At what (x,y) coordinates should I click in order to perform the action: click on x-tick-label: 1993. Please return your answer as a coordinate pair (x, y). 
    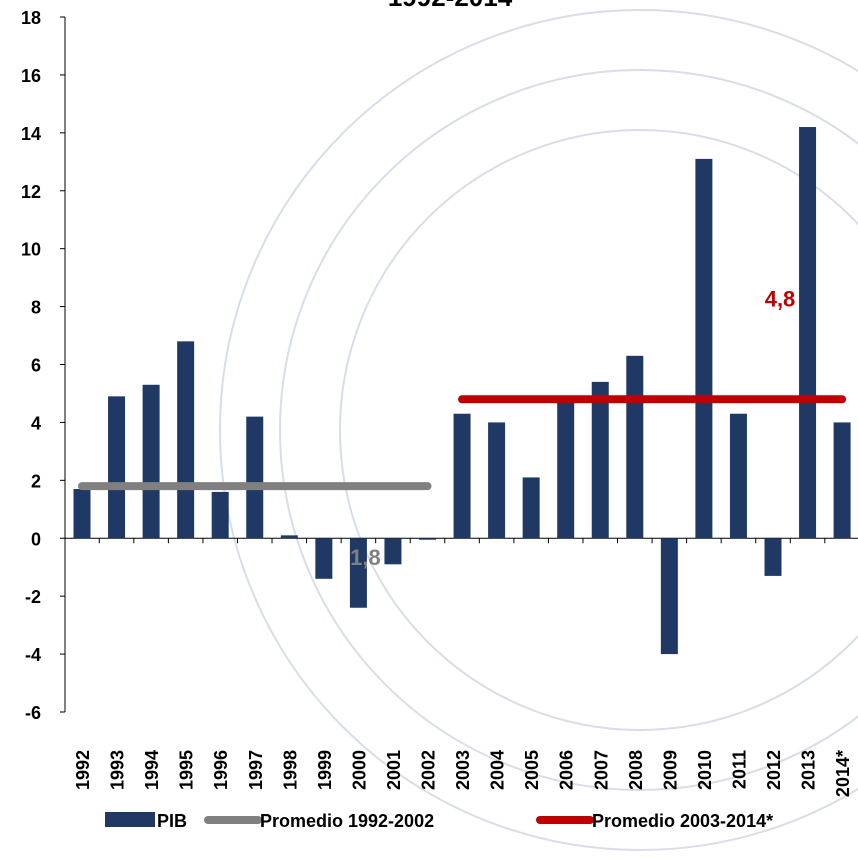
    Looking at the image, I should click on (118, 770).